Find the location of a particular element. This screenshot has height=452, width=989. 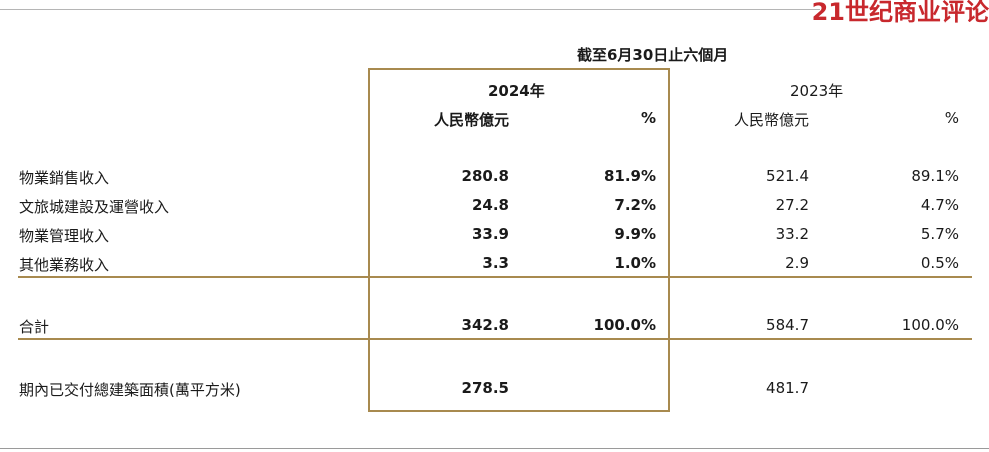

row-label: 文旅城建設及運營收入 is located at coordinates (94, 207).